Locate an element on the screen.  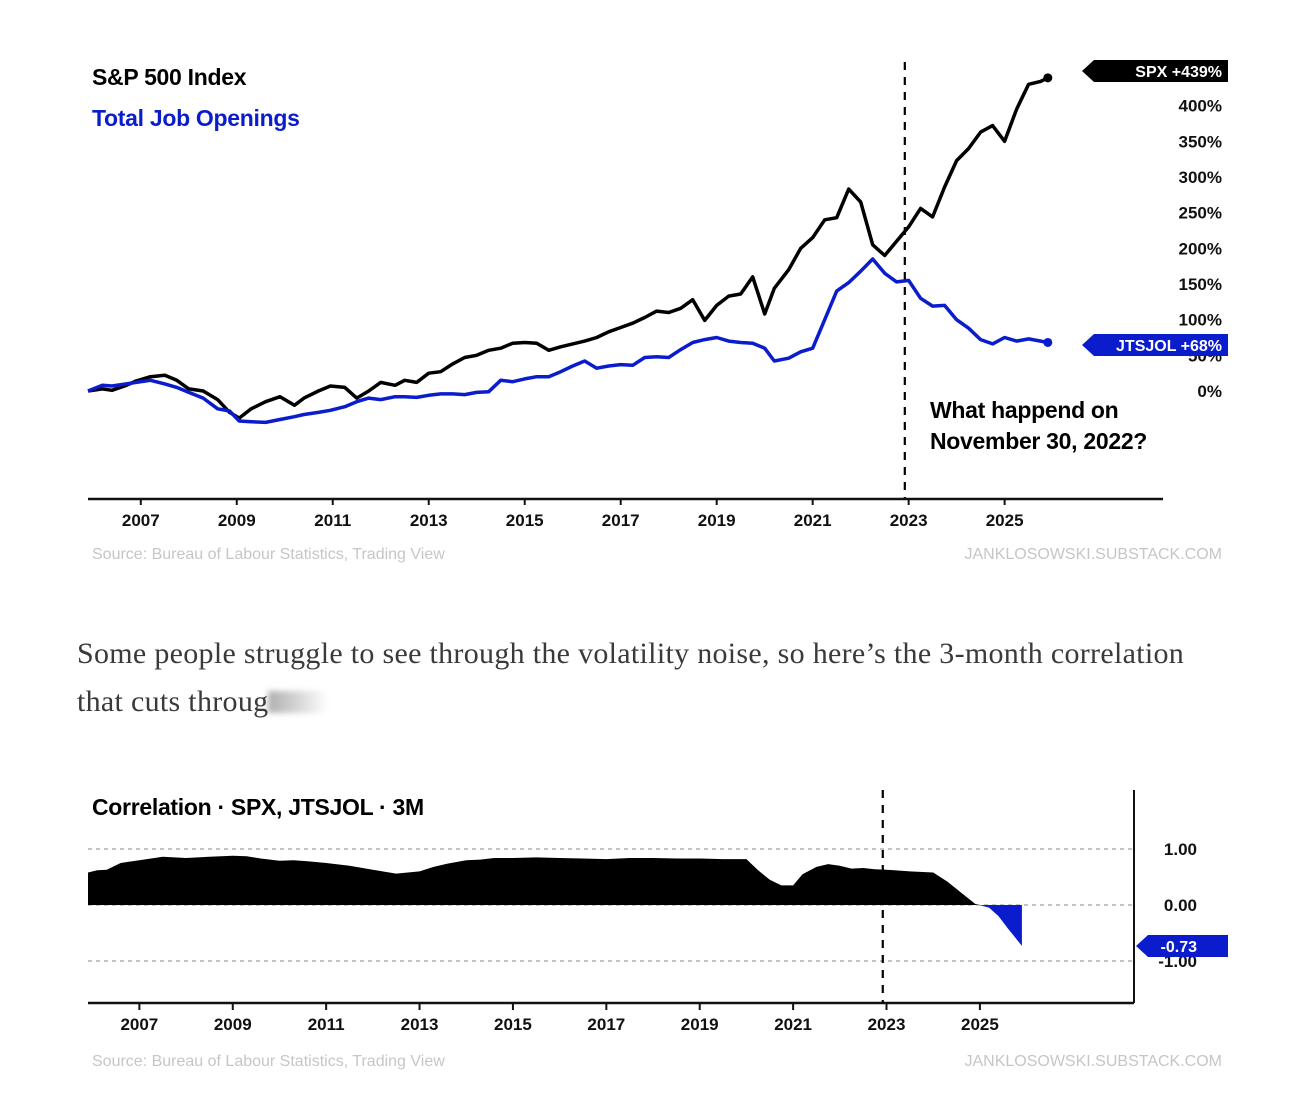
legend-jtsjol-label: Total Job Openings is located at coordinates (196, 118).